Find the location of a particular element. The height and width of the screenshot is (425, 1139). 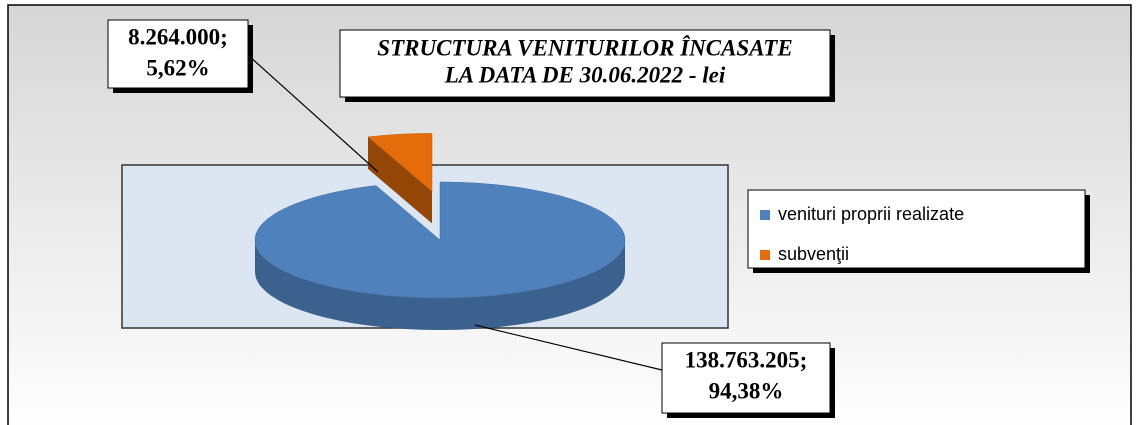

legend-box is located at coordinates (916, 229).